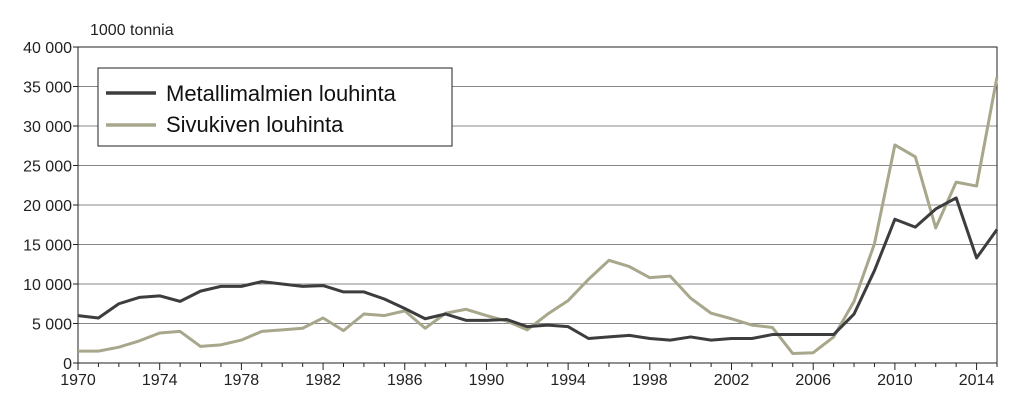 This screenshot has width=1024, height=412. Describe the element at coordinates (47, 246) in the screenshot. I see `y-tick-label-15000: 15 000` at that location.